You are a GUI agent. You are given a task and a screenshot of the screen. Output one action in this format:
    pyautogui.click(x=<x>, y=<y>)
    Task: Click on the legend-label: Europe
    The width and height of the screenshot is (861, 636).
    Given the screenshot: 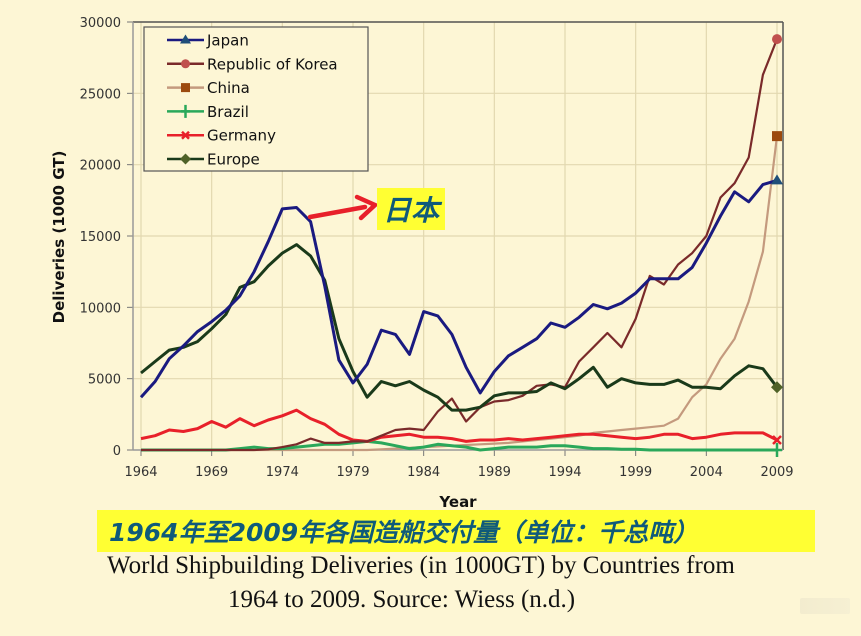 What is the action you would take?
    pyautogui.click(x=233, y=160)
    